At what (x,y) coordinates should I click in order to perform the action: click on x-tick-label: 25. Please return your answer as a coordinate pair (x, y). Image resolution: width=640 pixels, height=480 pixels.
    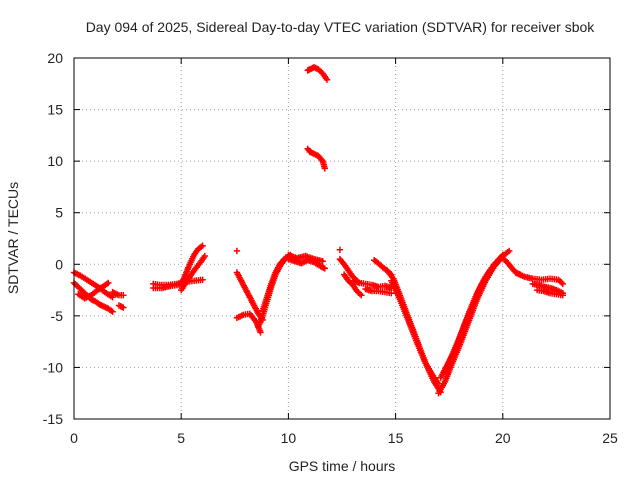
    Looking at the image, I should click on (610, 438).